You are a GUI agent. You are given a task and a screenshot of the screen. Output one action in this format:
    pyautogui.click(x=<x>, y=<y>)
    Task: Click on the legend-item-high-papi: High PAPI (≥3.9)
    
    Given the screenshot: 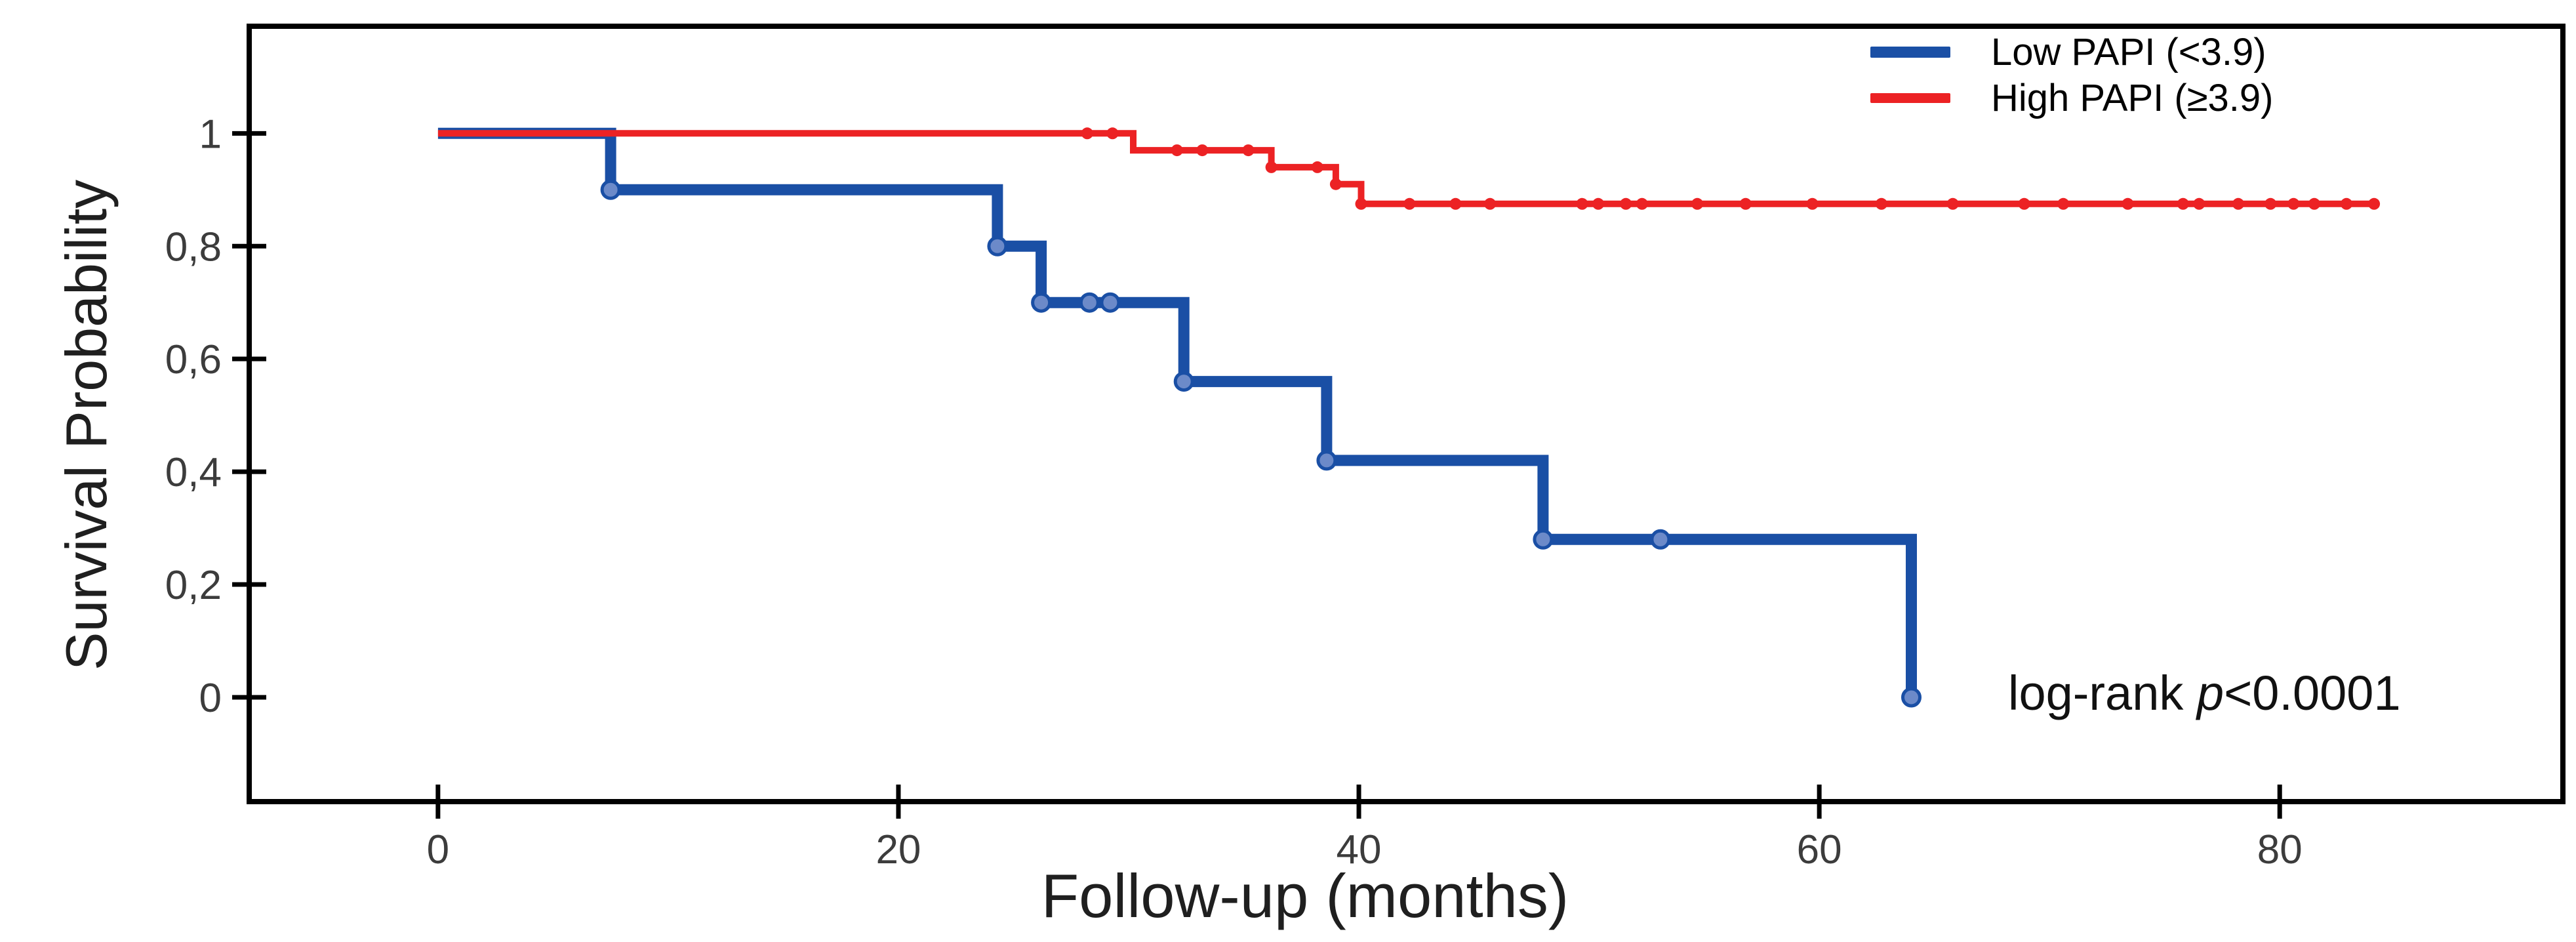 What is the action you would take?
    pyautogui.click(x=2071, y=98)
    